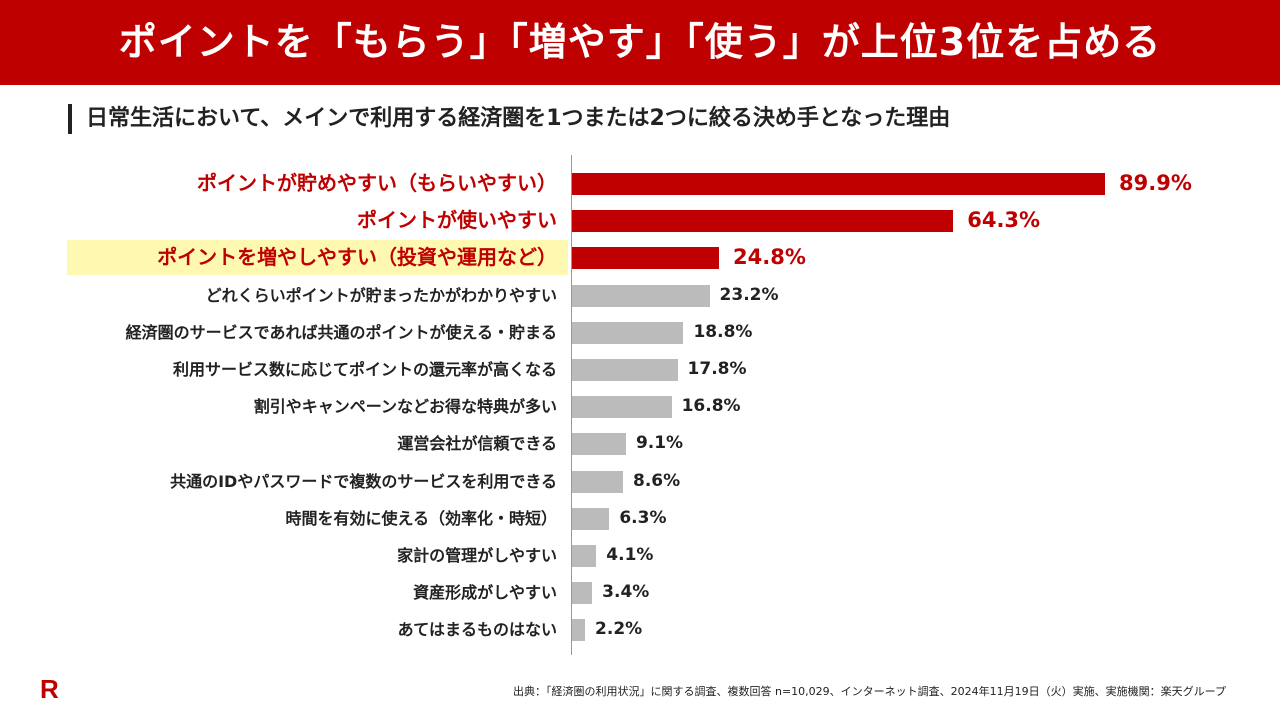 The height and width of the screenshot is (720, 1280). I want to click on value-label: 3.4%, so click(626, 592).